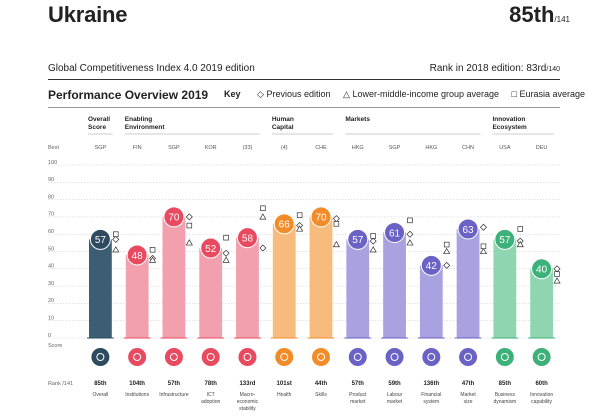 This screenshot has height=417, width=600. Describe the element at coordinates (431, 357) in the screenshot. I see `card-icon` at that location.